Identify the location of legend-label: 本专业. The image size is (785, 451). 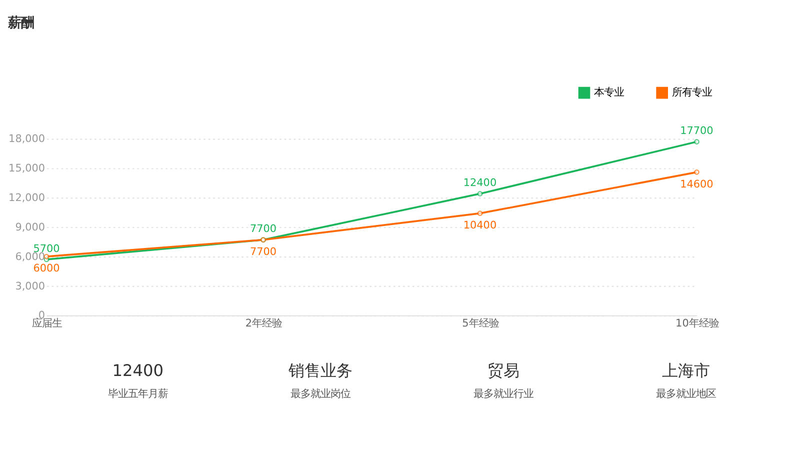
(609, 92).